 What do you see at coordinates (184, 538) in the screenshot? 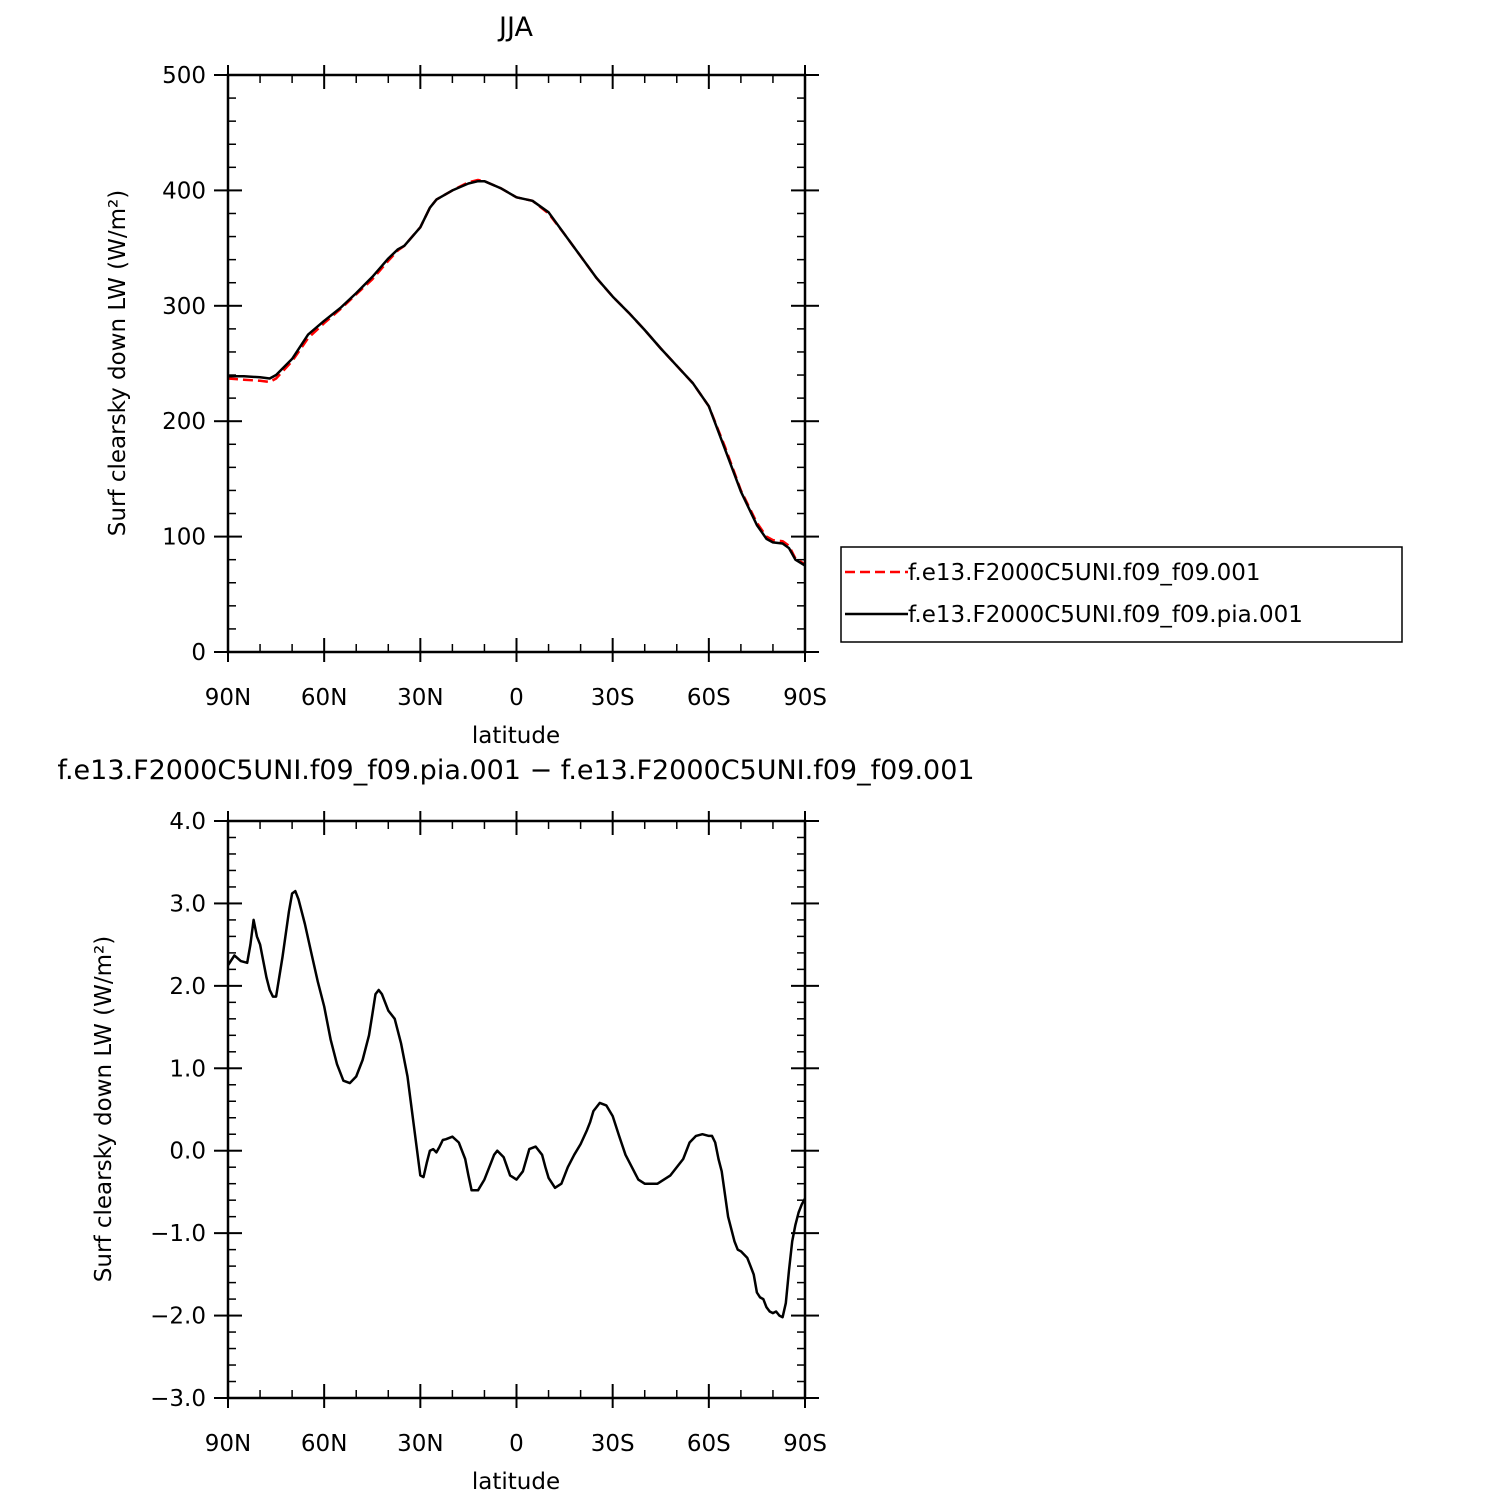
I see `y-tick-label: 100` at bounding box center [184, 538].